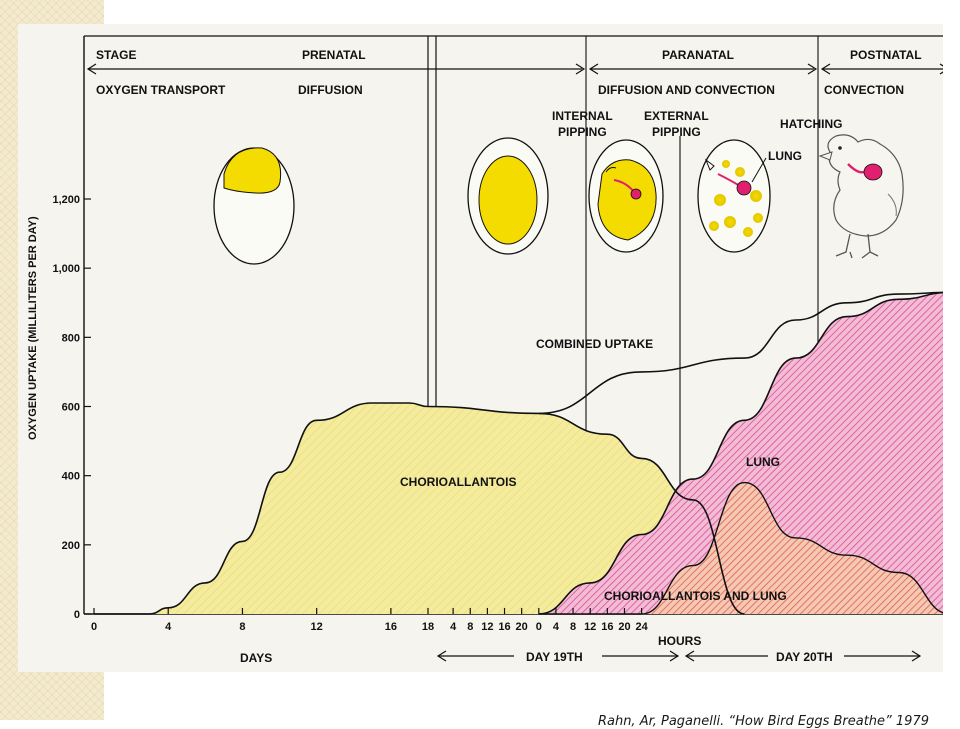 The height and width of the screenshot is (729, 960). I want to click on chorioallantois-and-lung-curve, so click(740, 548).